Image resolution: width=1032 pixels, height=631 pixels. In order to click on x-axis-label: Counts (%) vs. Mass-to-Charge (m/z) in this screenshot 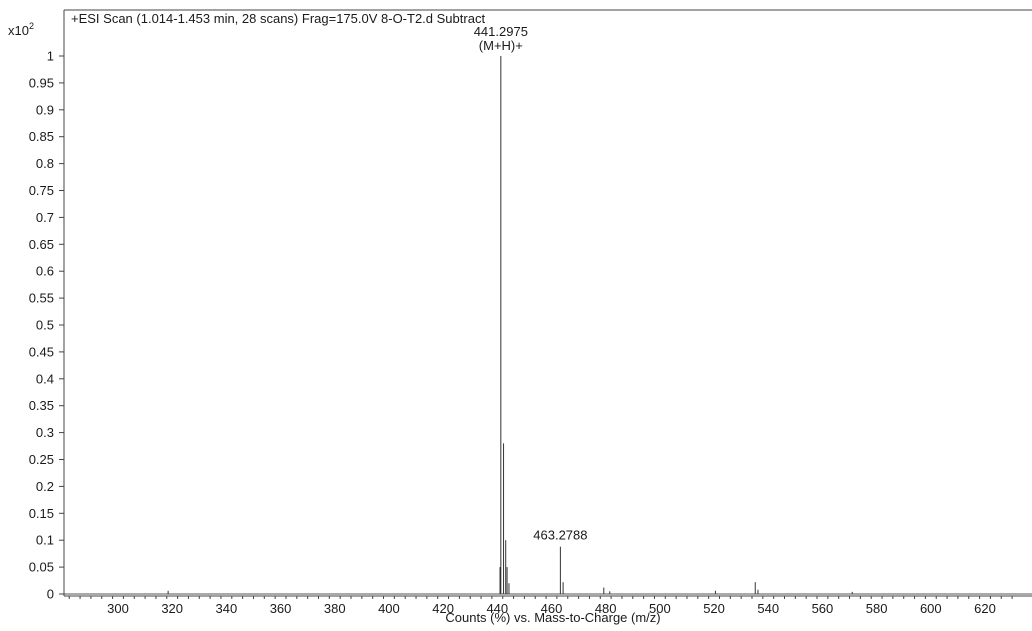, I will do `click(552, 617)`.